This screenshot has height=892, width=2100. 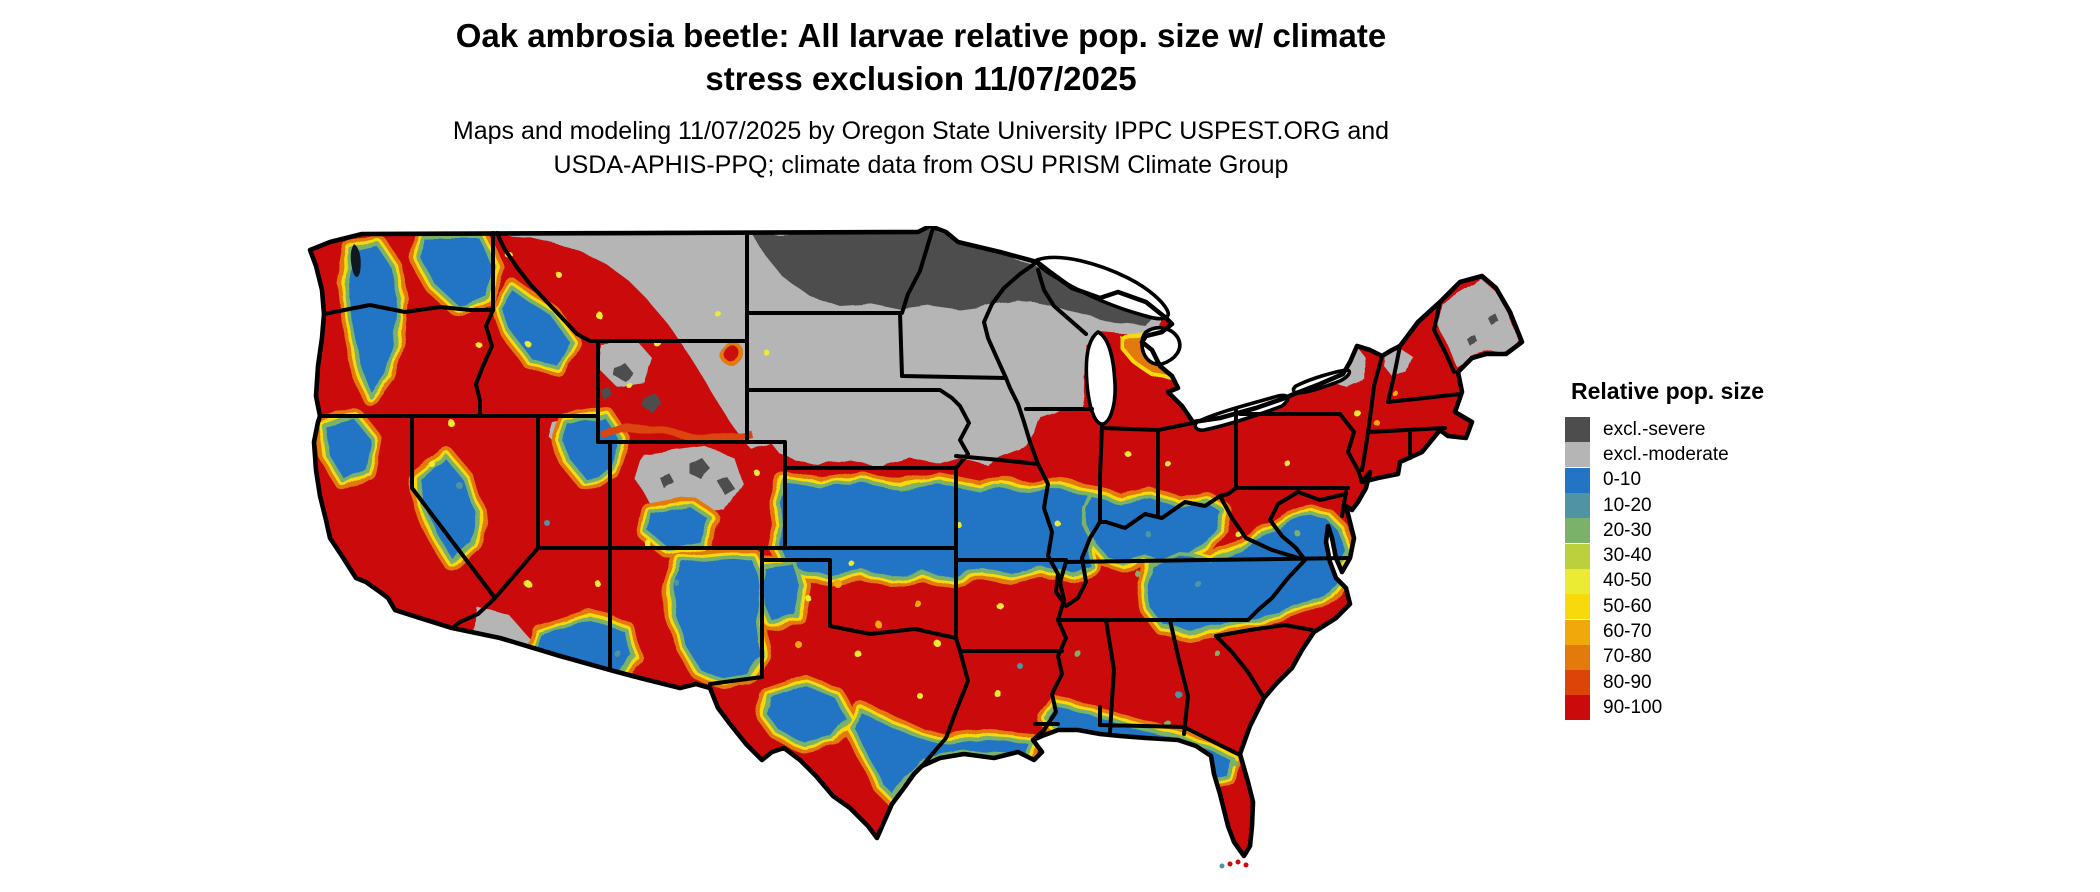 I want to click on legend-label: excl.-moderate, so click(x=1666, y=454).